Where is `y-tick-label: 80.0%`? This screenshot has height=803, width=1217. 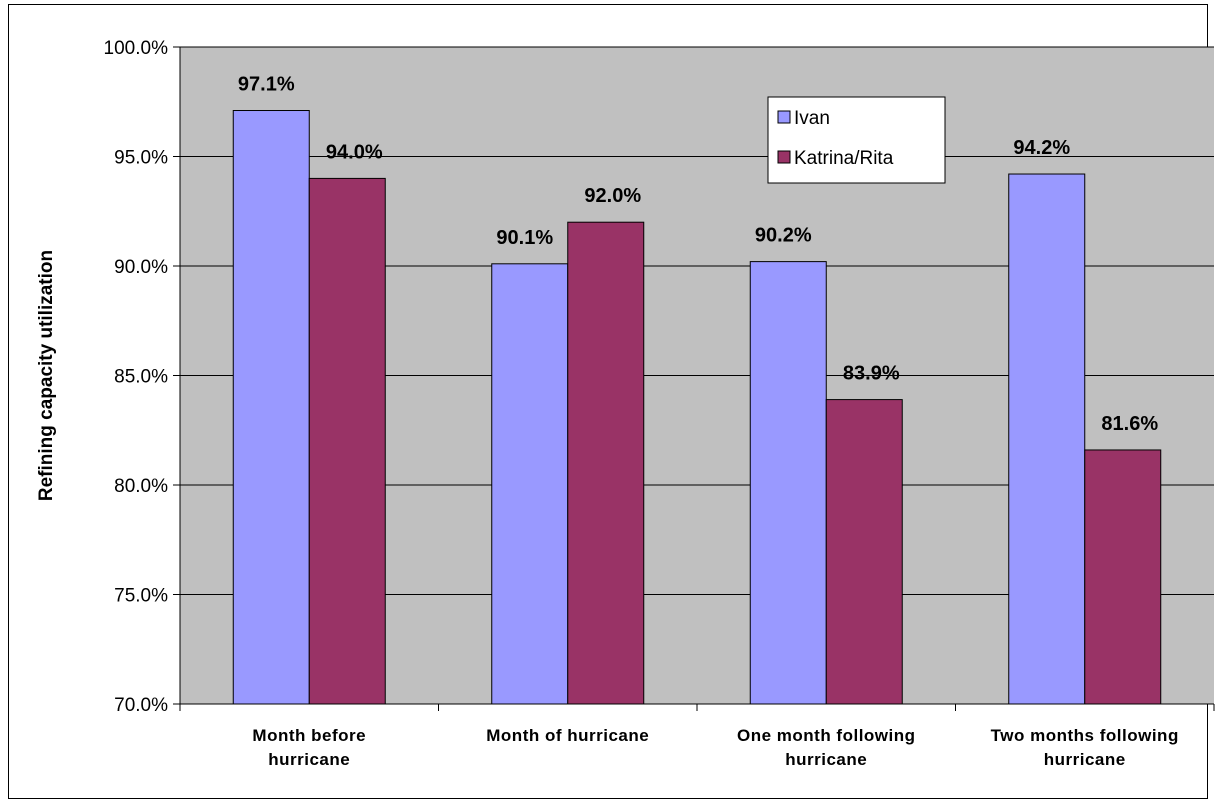
y-tick-label: 80.0% is located at coordinates (141, 486).